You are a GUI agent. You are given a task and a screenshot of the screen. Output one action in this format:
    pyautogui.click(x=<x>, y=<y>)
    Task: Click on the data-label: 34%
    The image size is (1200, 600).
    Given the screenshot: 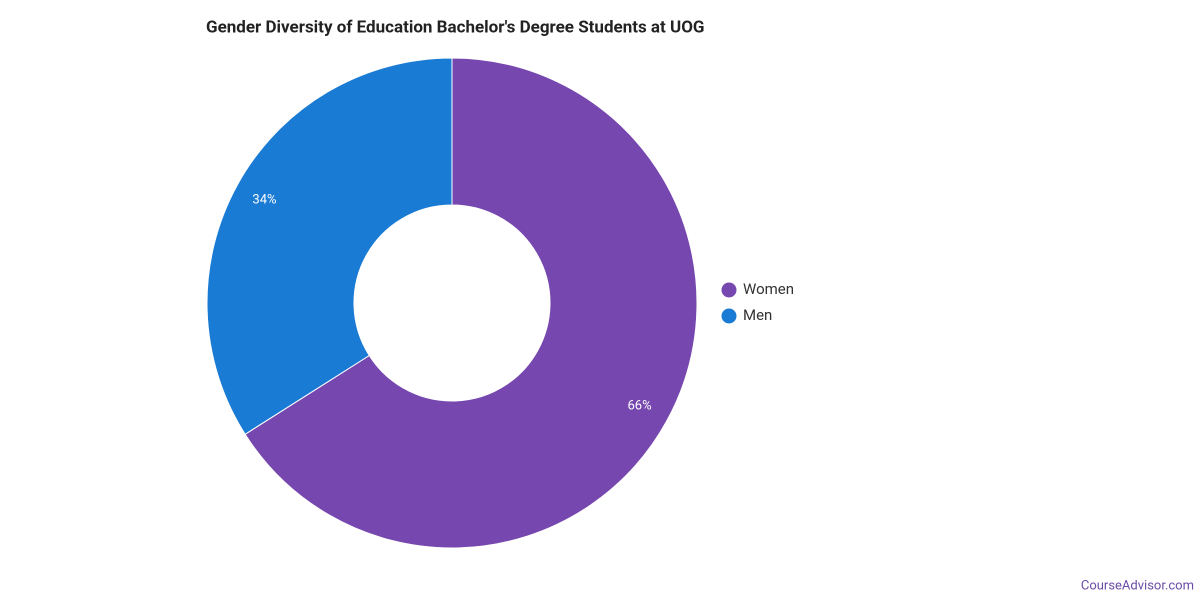 What is the action you would take?
    pyautogui.click(x=264, y=199)
    